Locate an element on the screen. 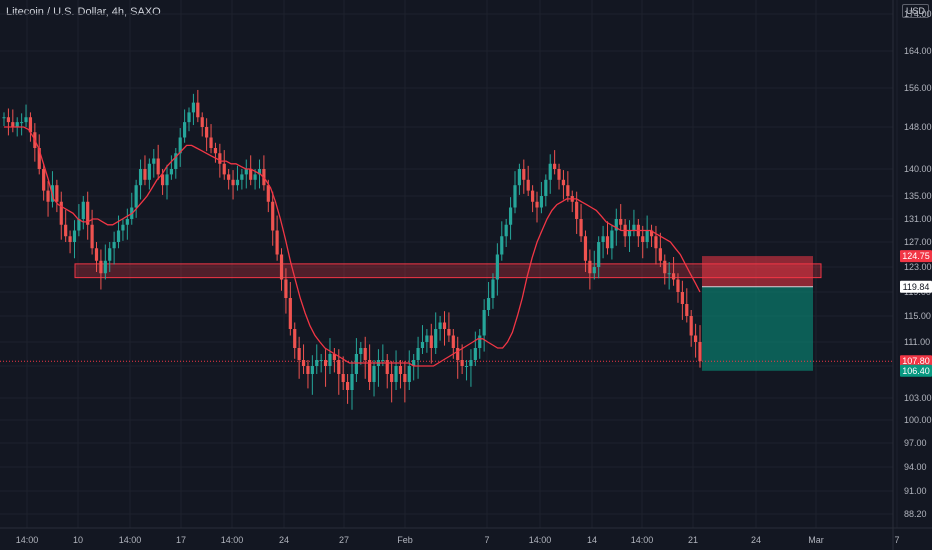 The image size is (932, 550). x-tick-label: 21 is located at coordinates (693, 540).